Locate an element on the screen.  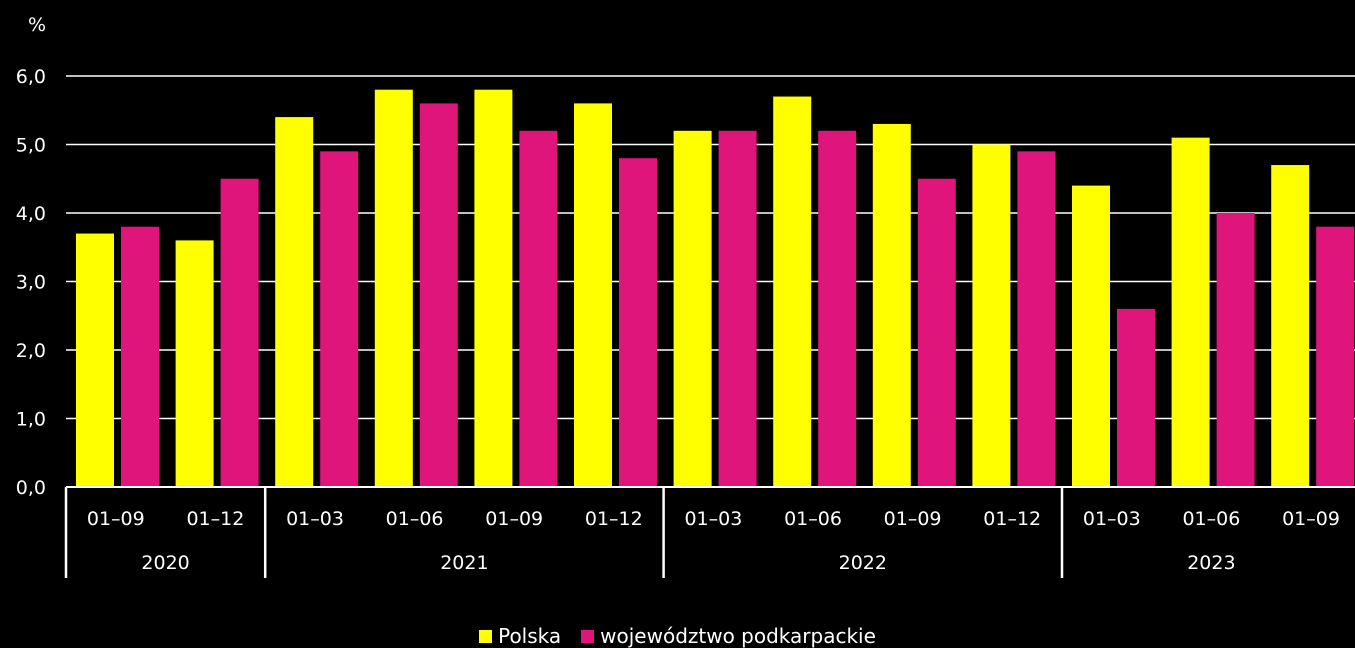
year-label: 2022 is located at coordinates (863, 563).